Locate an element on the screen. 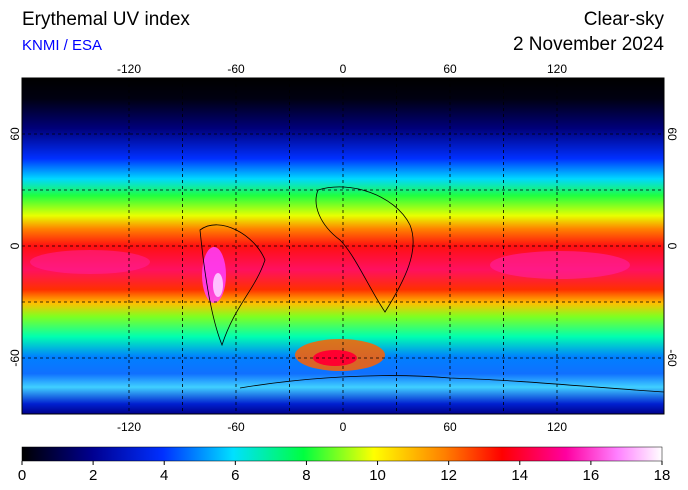 This screenshot has width=688, height=490. lat-tick-label-left: 60 is located at coordinates (15, 134).